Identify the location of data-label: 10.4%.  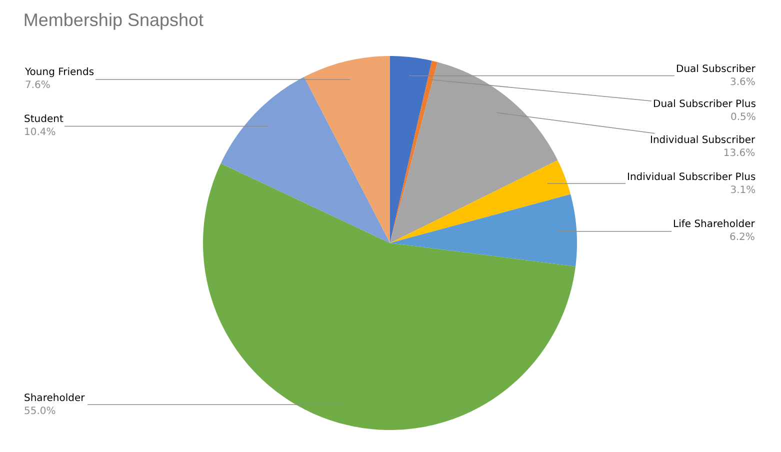
(40, 132).